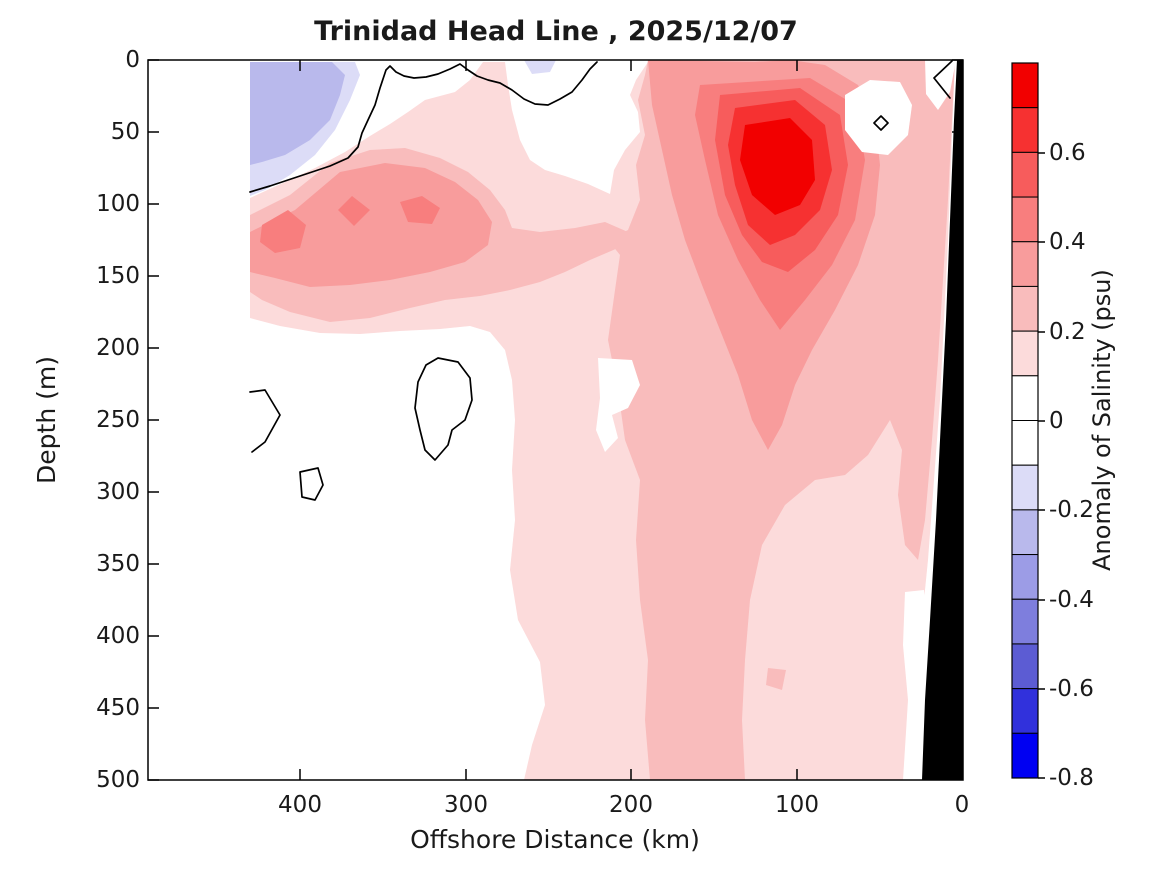  I want to click on y-tick-label: 250, so click(118, 420).